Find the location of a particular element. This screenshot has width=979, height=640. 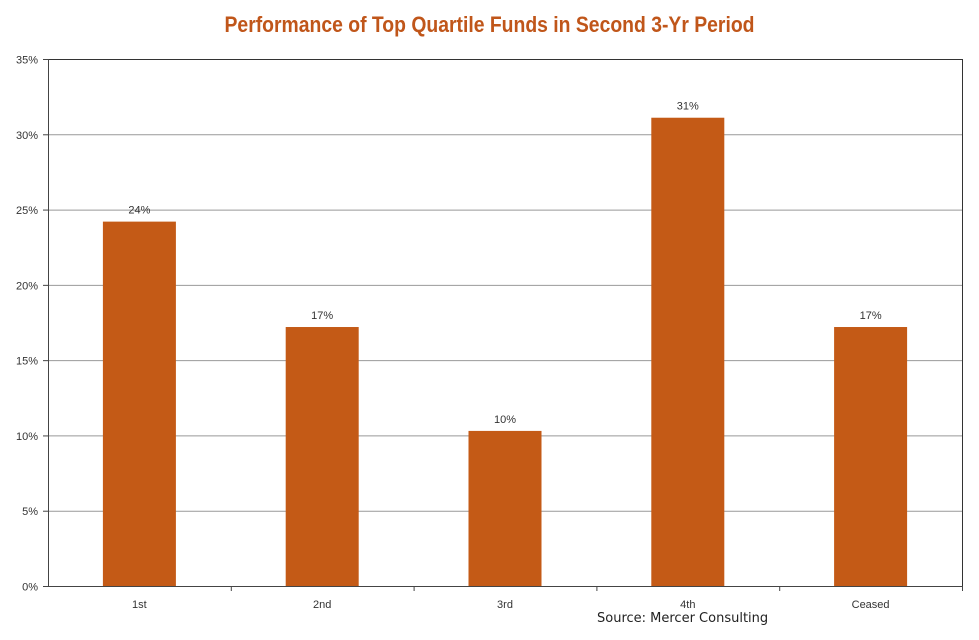

x-tick-label: 2nd is located at coordinates (322, 605).